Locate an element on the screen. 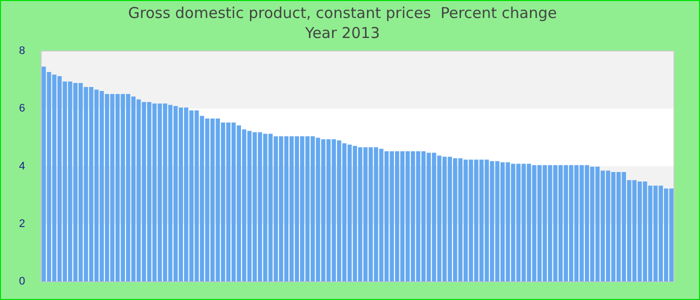 This screenshot has height=300, width=700. y-tick-label: 4 is located at coordinates (22, 166).